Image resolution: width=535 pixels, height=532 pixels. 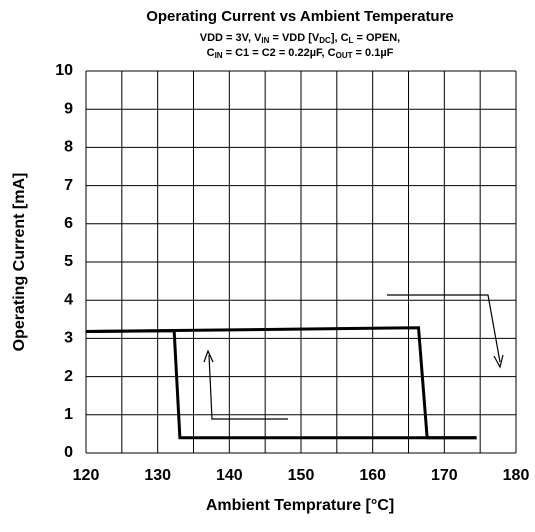 I want to click on y-tick-label: 3, so click(x=68, y=338).